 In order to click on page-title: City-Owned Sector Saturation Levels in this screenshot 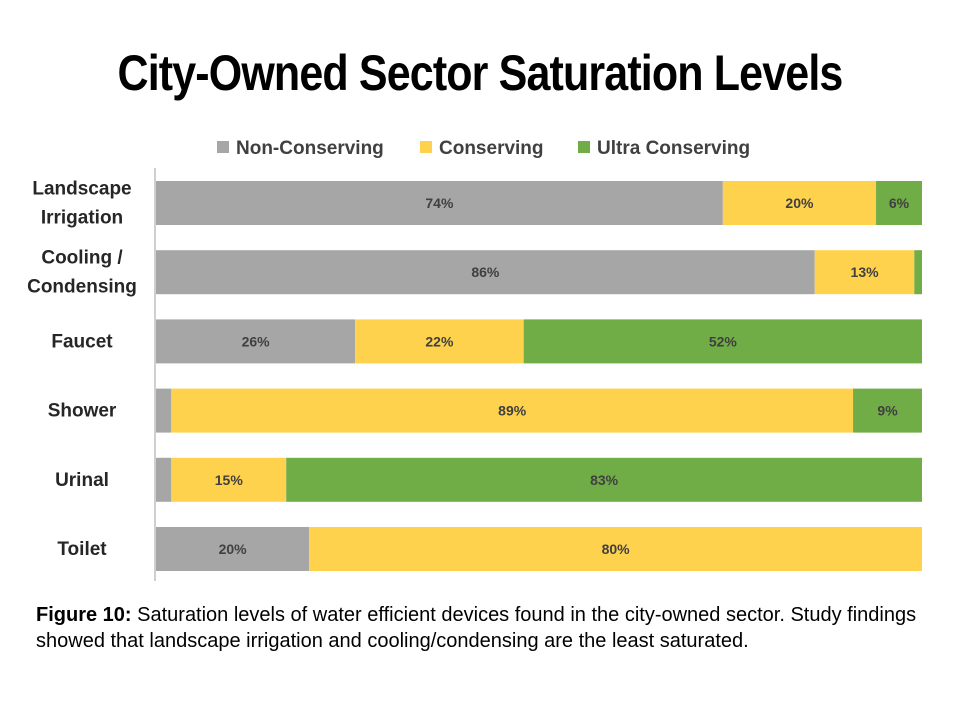, I will do `click(480, 73)`.